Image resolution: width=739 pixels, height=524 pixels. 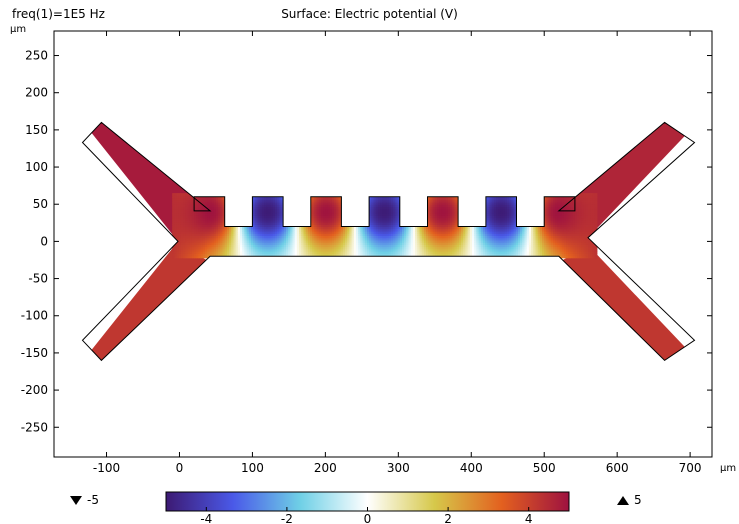 I want to click on min-indicator: -5, so click(x=84, y=500).